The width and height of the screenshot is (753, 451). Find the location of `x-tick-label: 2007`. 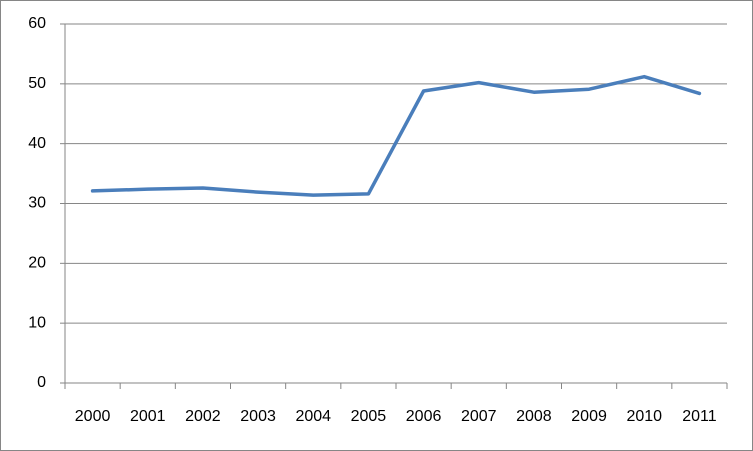

x-tick-label: 2007 is located at coordinates (479, 416).